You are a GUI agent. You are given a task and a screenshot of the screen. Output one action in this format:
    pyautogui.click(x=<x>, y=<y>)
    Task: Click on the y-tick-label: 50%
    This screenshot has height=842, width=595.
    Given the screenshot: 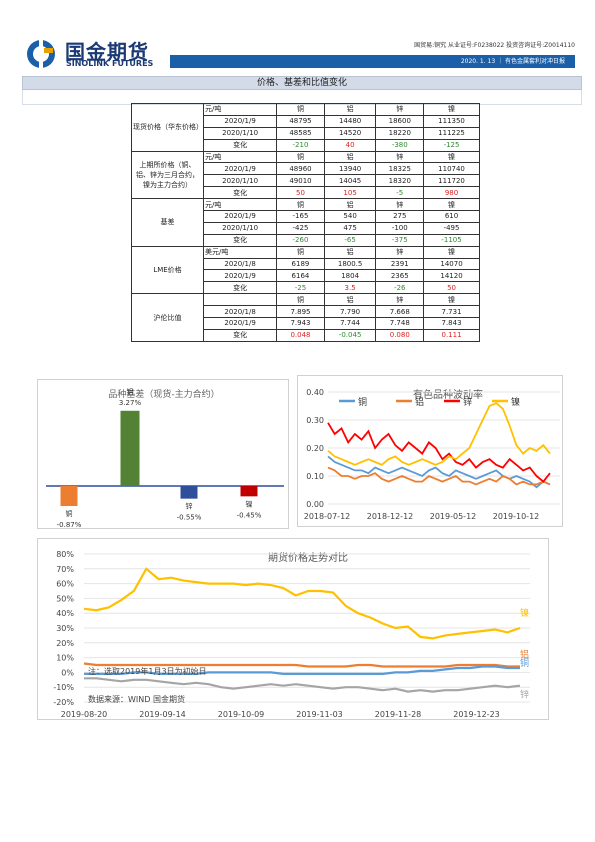 What is the action you would take?
    pyautogui.click(x=65, y=598)
    